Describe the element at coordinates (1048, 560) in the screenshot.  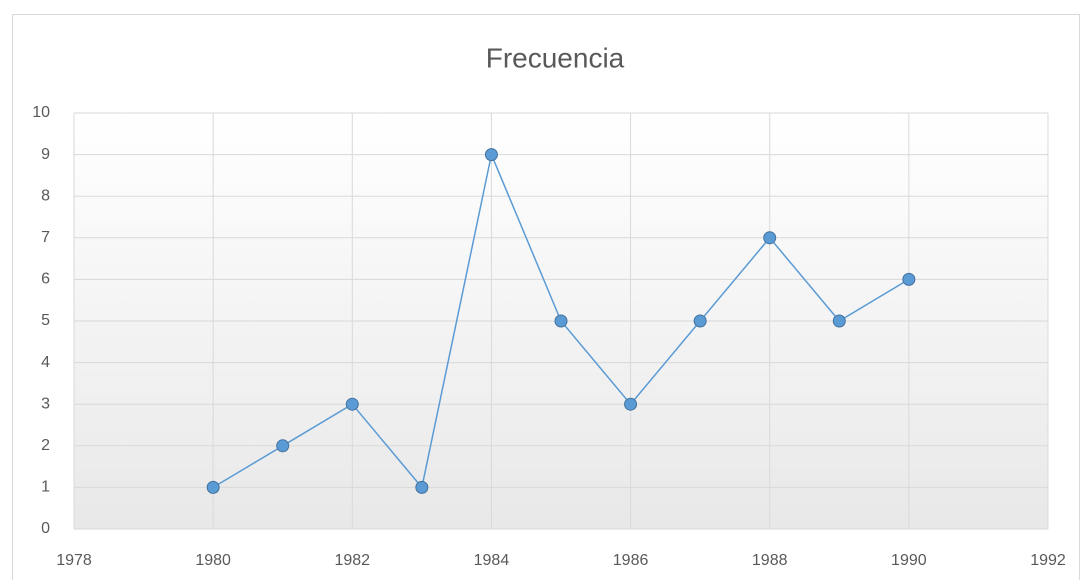
I see `x-tick-label: 1992` at that location.